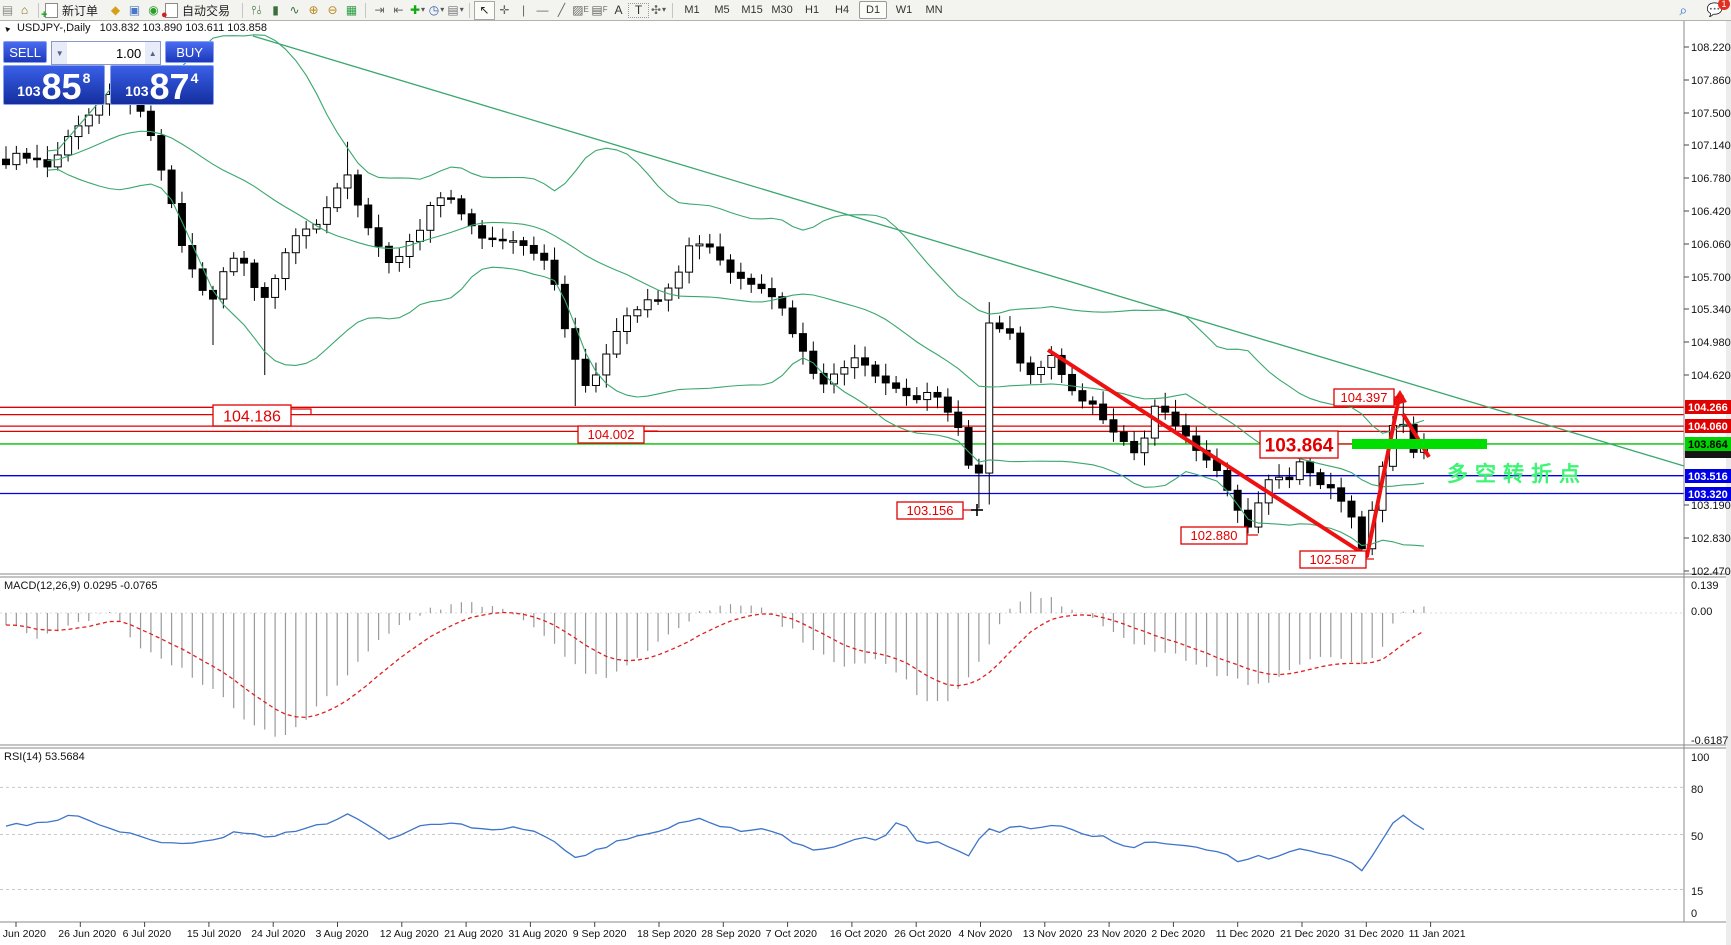  Describe the element at coordinates (161, 85) in the screenshot. I see `buy-price-display: 103 87 4` at that location.